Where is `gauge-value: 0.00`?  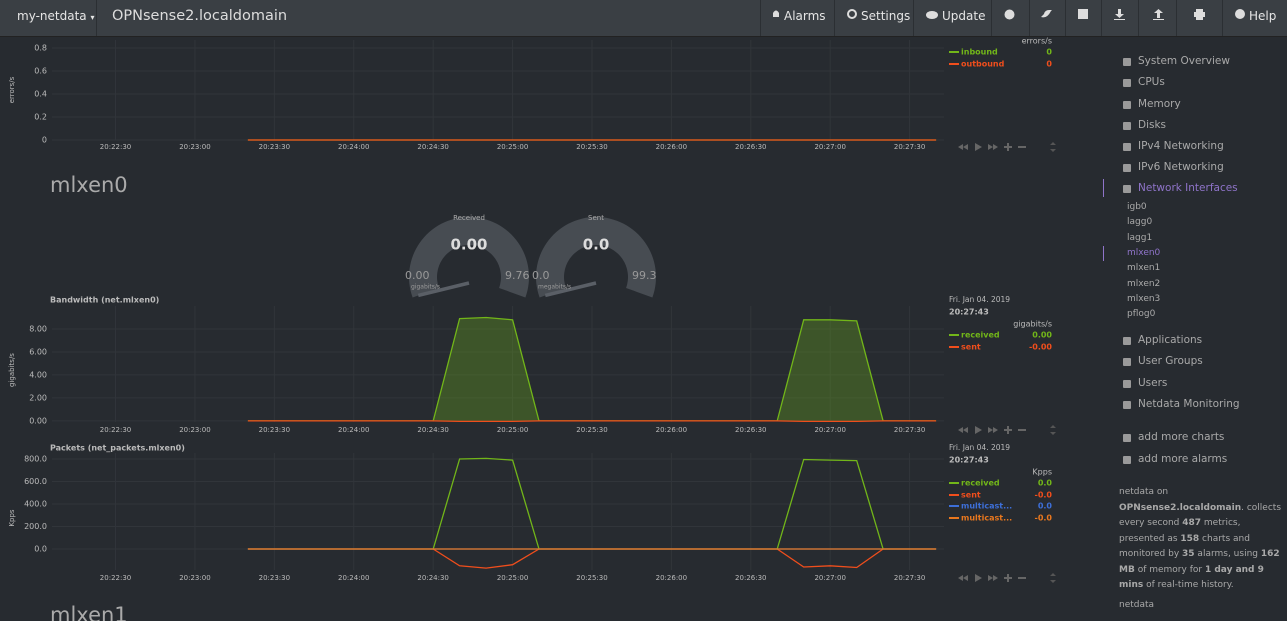 gauge-value: 0.00 is located at coordinates (468, 245).